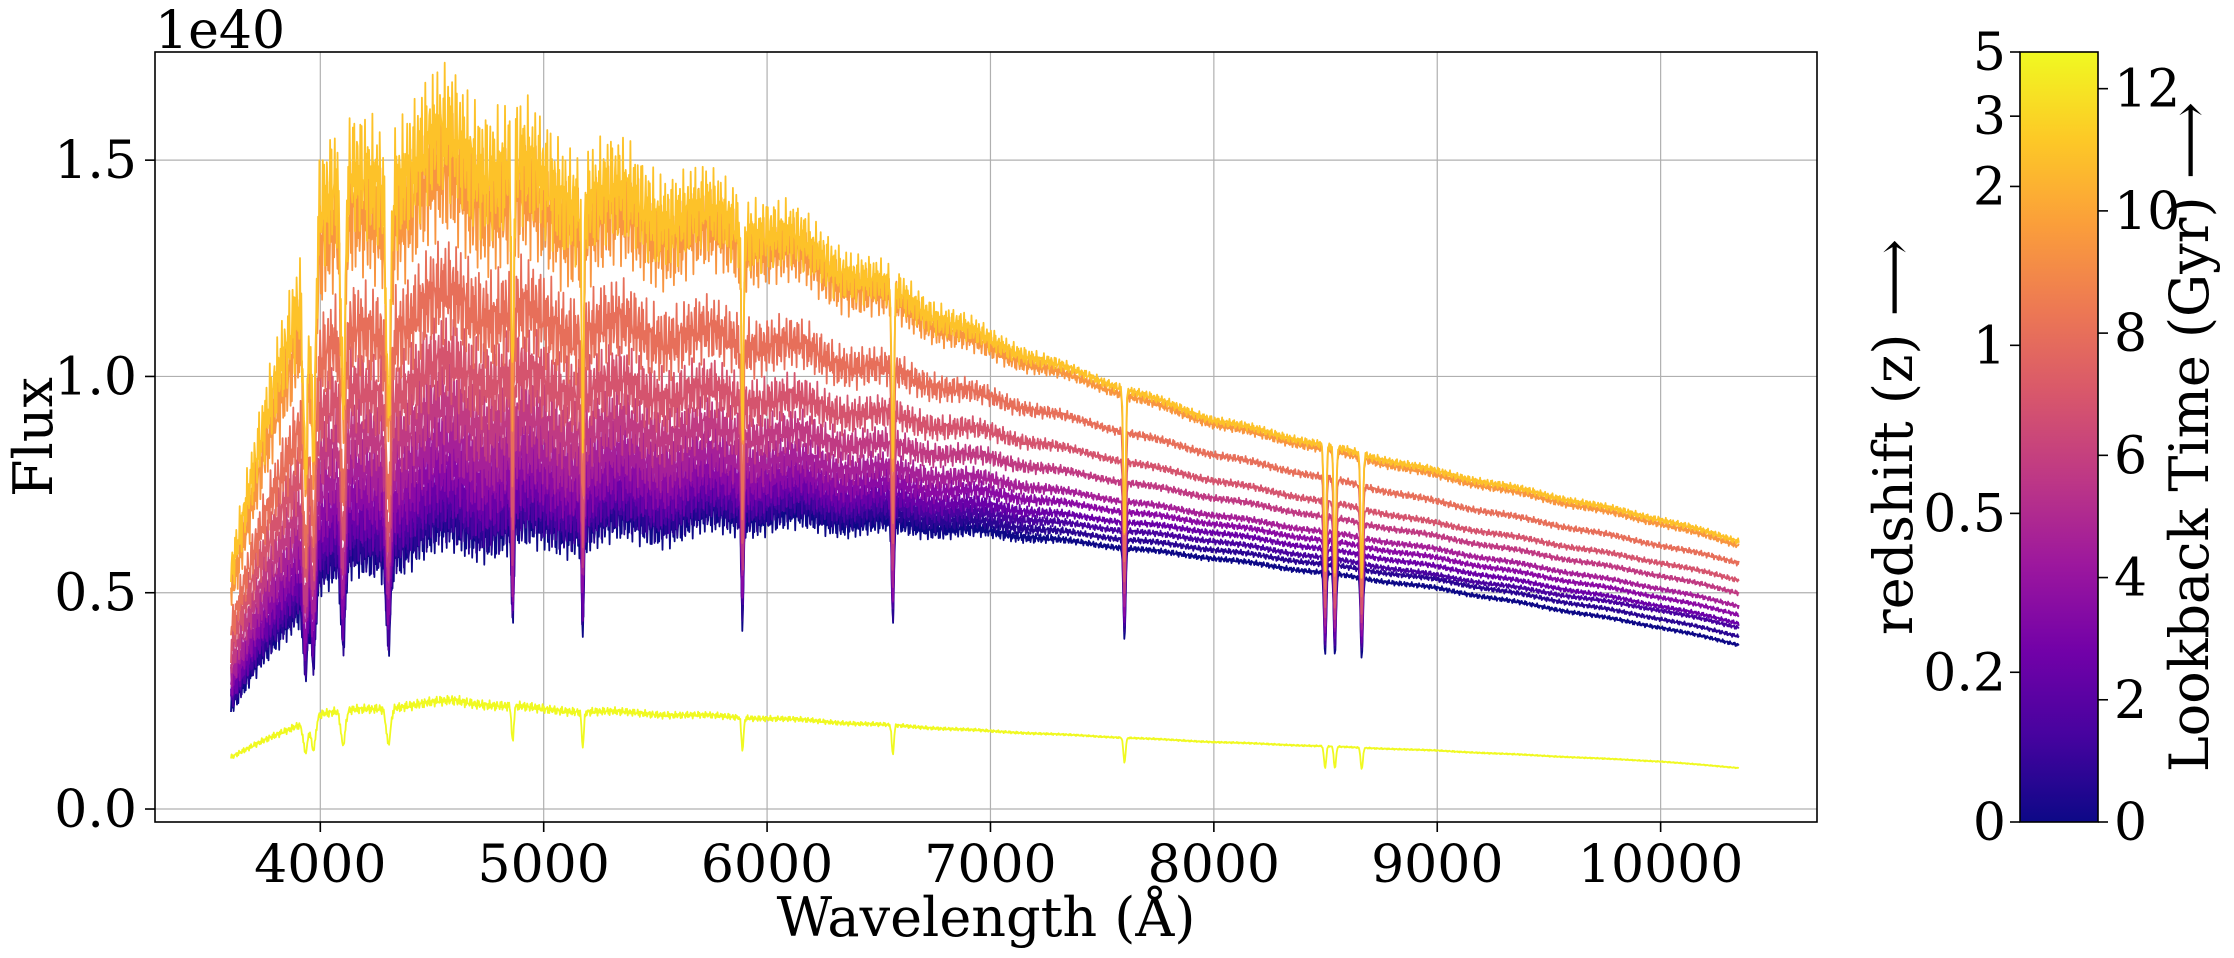 The height and width of the screenshot is (958, 2234). I want to click on x-tick-label: 8000, so click(1214, 865).